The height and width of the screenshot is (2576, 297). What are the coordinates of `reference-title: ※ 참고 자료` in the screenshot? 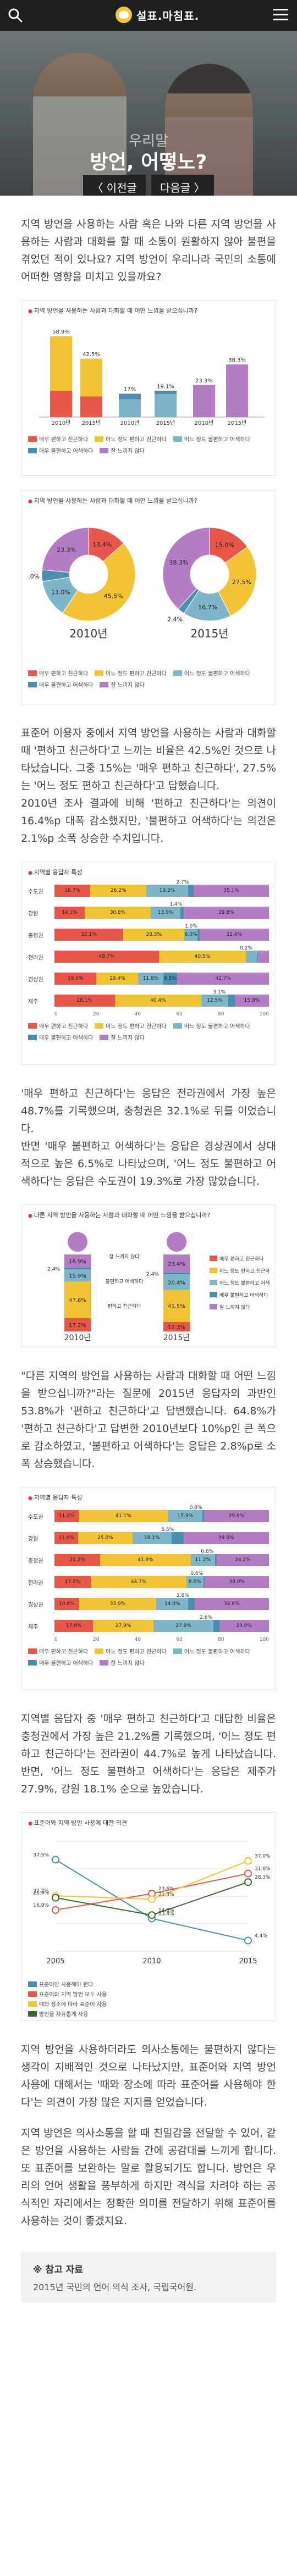 It's located at (58, 2269).